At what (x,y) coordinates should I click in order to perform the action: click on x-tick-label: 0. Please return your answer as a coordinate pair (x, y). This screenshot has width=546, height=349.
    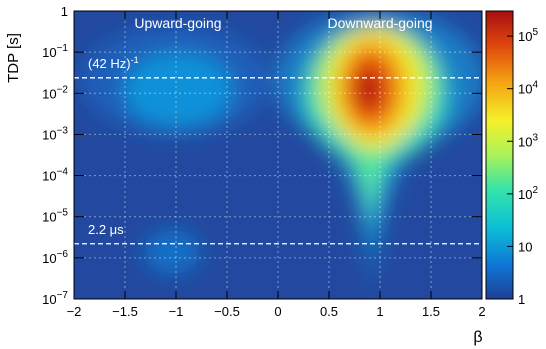
    Looking at the image, I should click on (277, 311).